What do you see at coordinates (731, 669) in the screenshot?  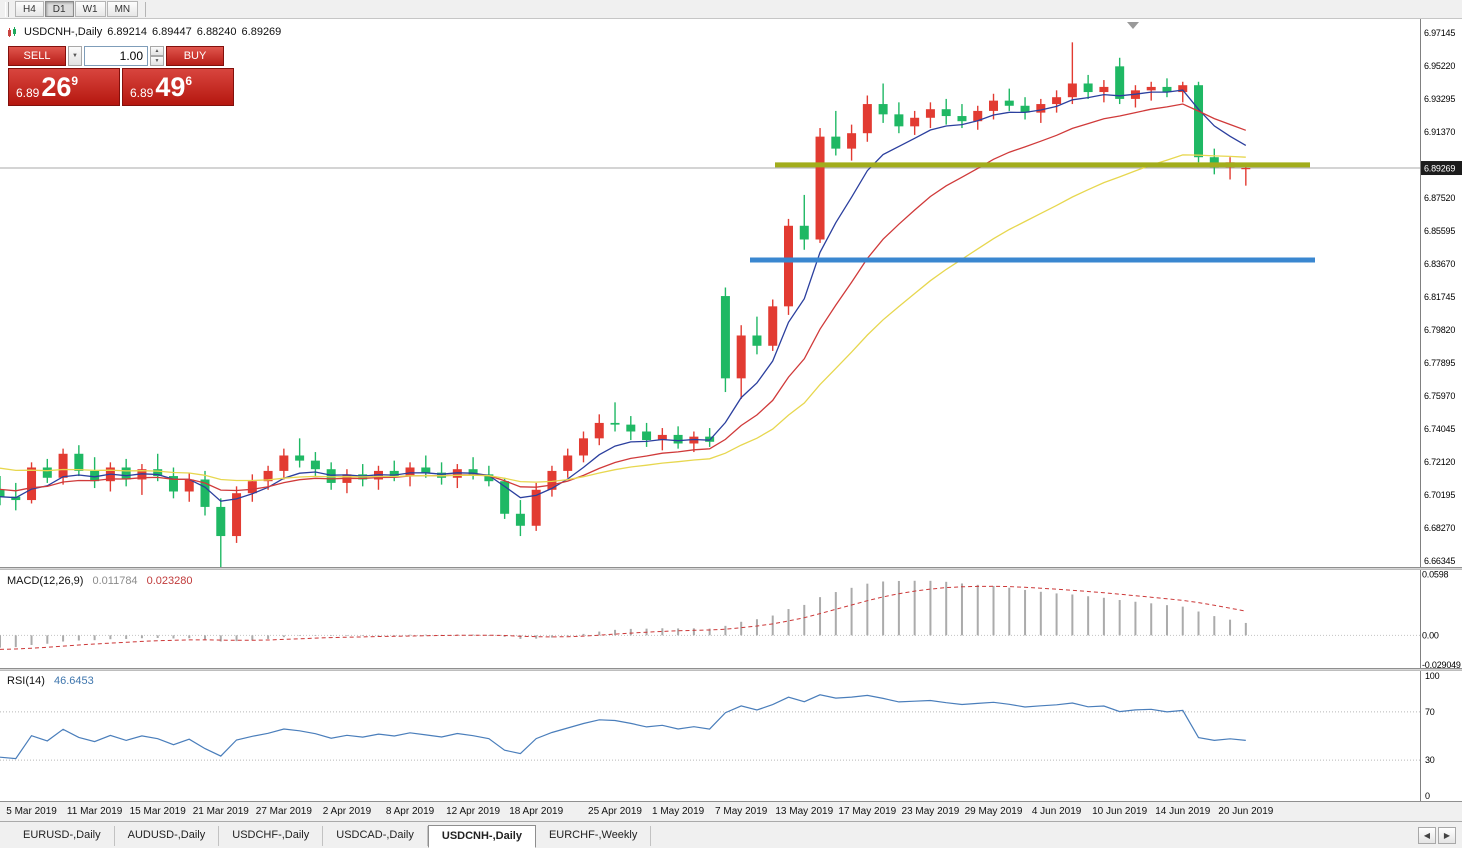 I see `rsi-panel-splitter` at bounding box center [731, 669].